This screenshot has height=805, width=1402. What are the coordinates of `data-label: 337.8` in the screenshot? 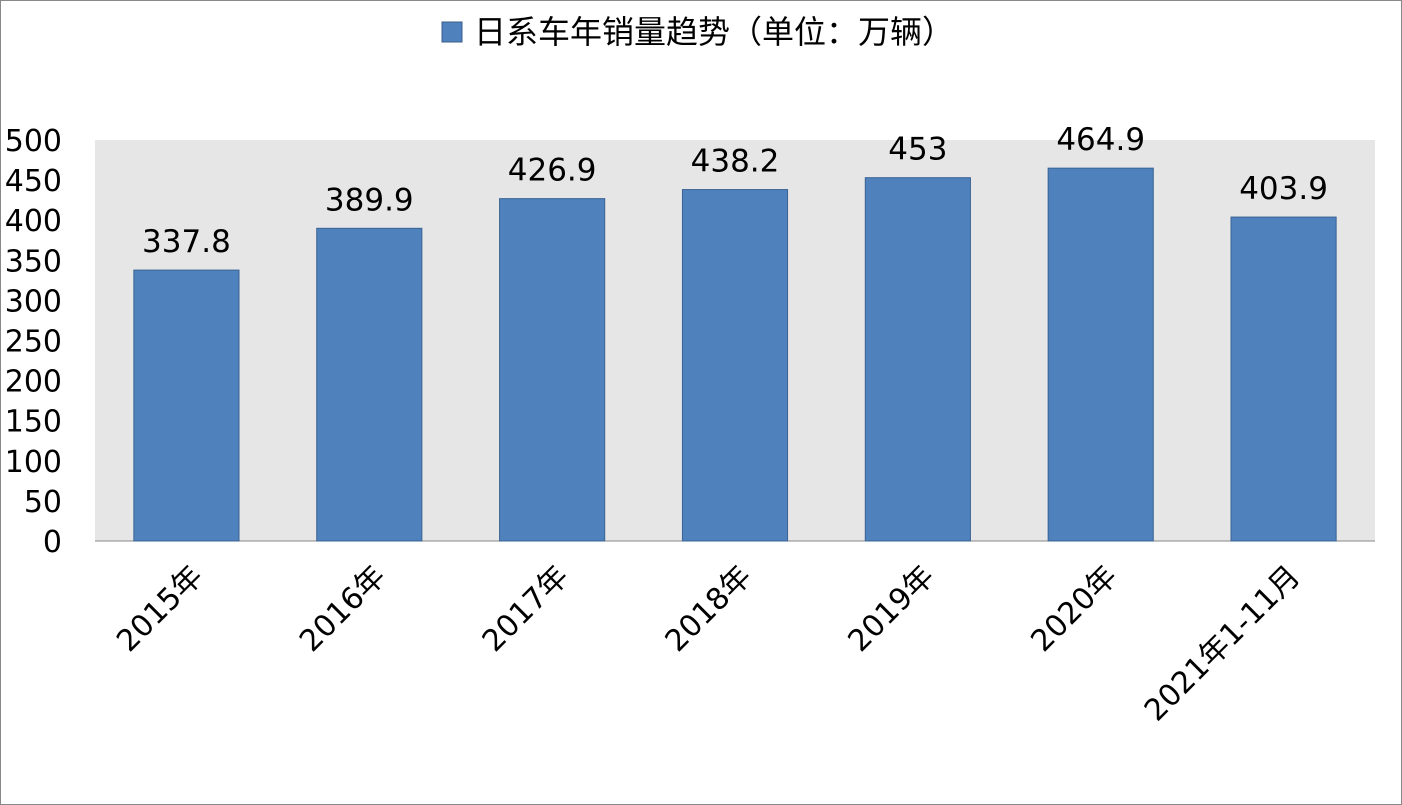 It's located at (186, 242).